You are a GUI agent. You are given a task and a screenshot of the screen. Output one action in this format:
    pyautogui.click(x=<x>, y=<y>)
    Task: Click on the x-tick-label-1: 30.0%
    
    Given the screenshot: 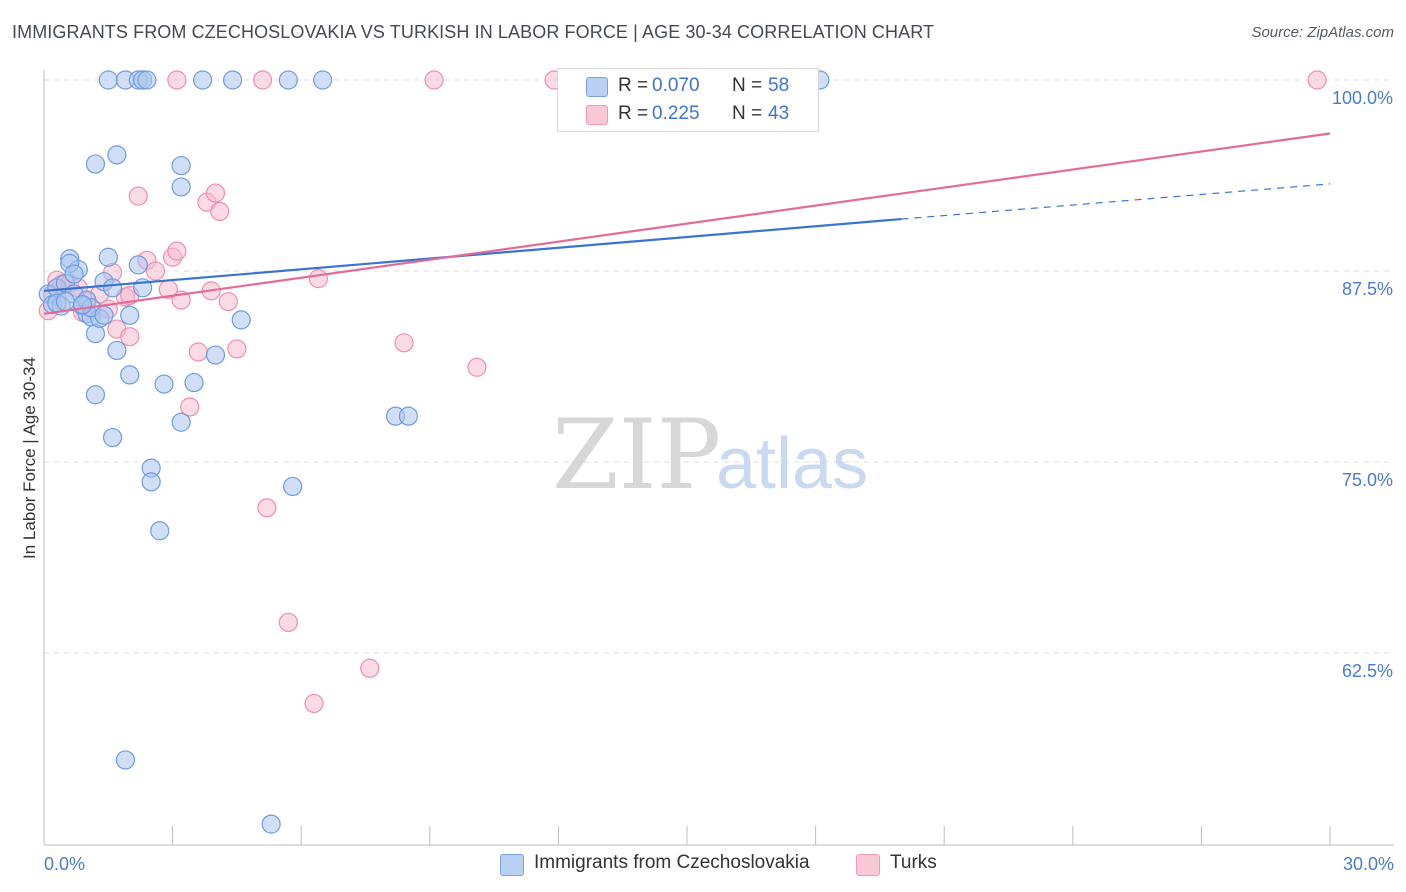 What is the action you would take?
    pyautogui.click(x=1368, y=864)
    